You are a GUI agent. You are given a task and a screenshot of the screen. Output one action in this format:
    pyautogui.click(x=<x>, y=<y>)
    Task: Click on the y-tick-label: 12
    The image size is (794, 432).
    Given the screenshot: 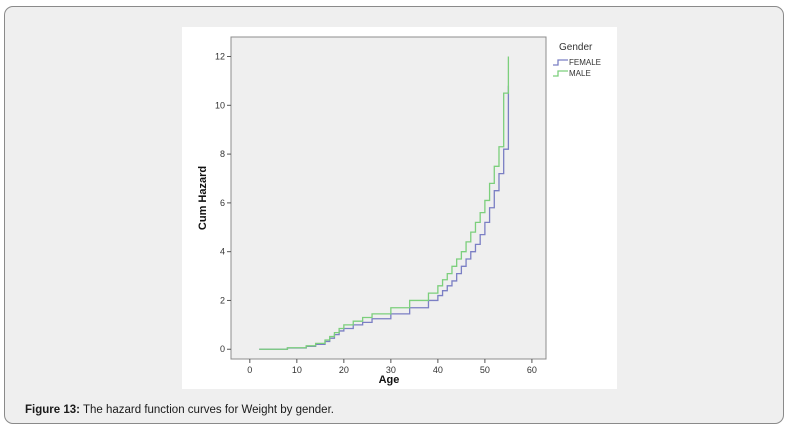 What is the action you would take?
    pyautogui.click(x=220, y=57)
    